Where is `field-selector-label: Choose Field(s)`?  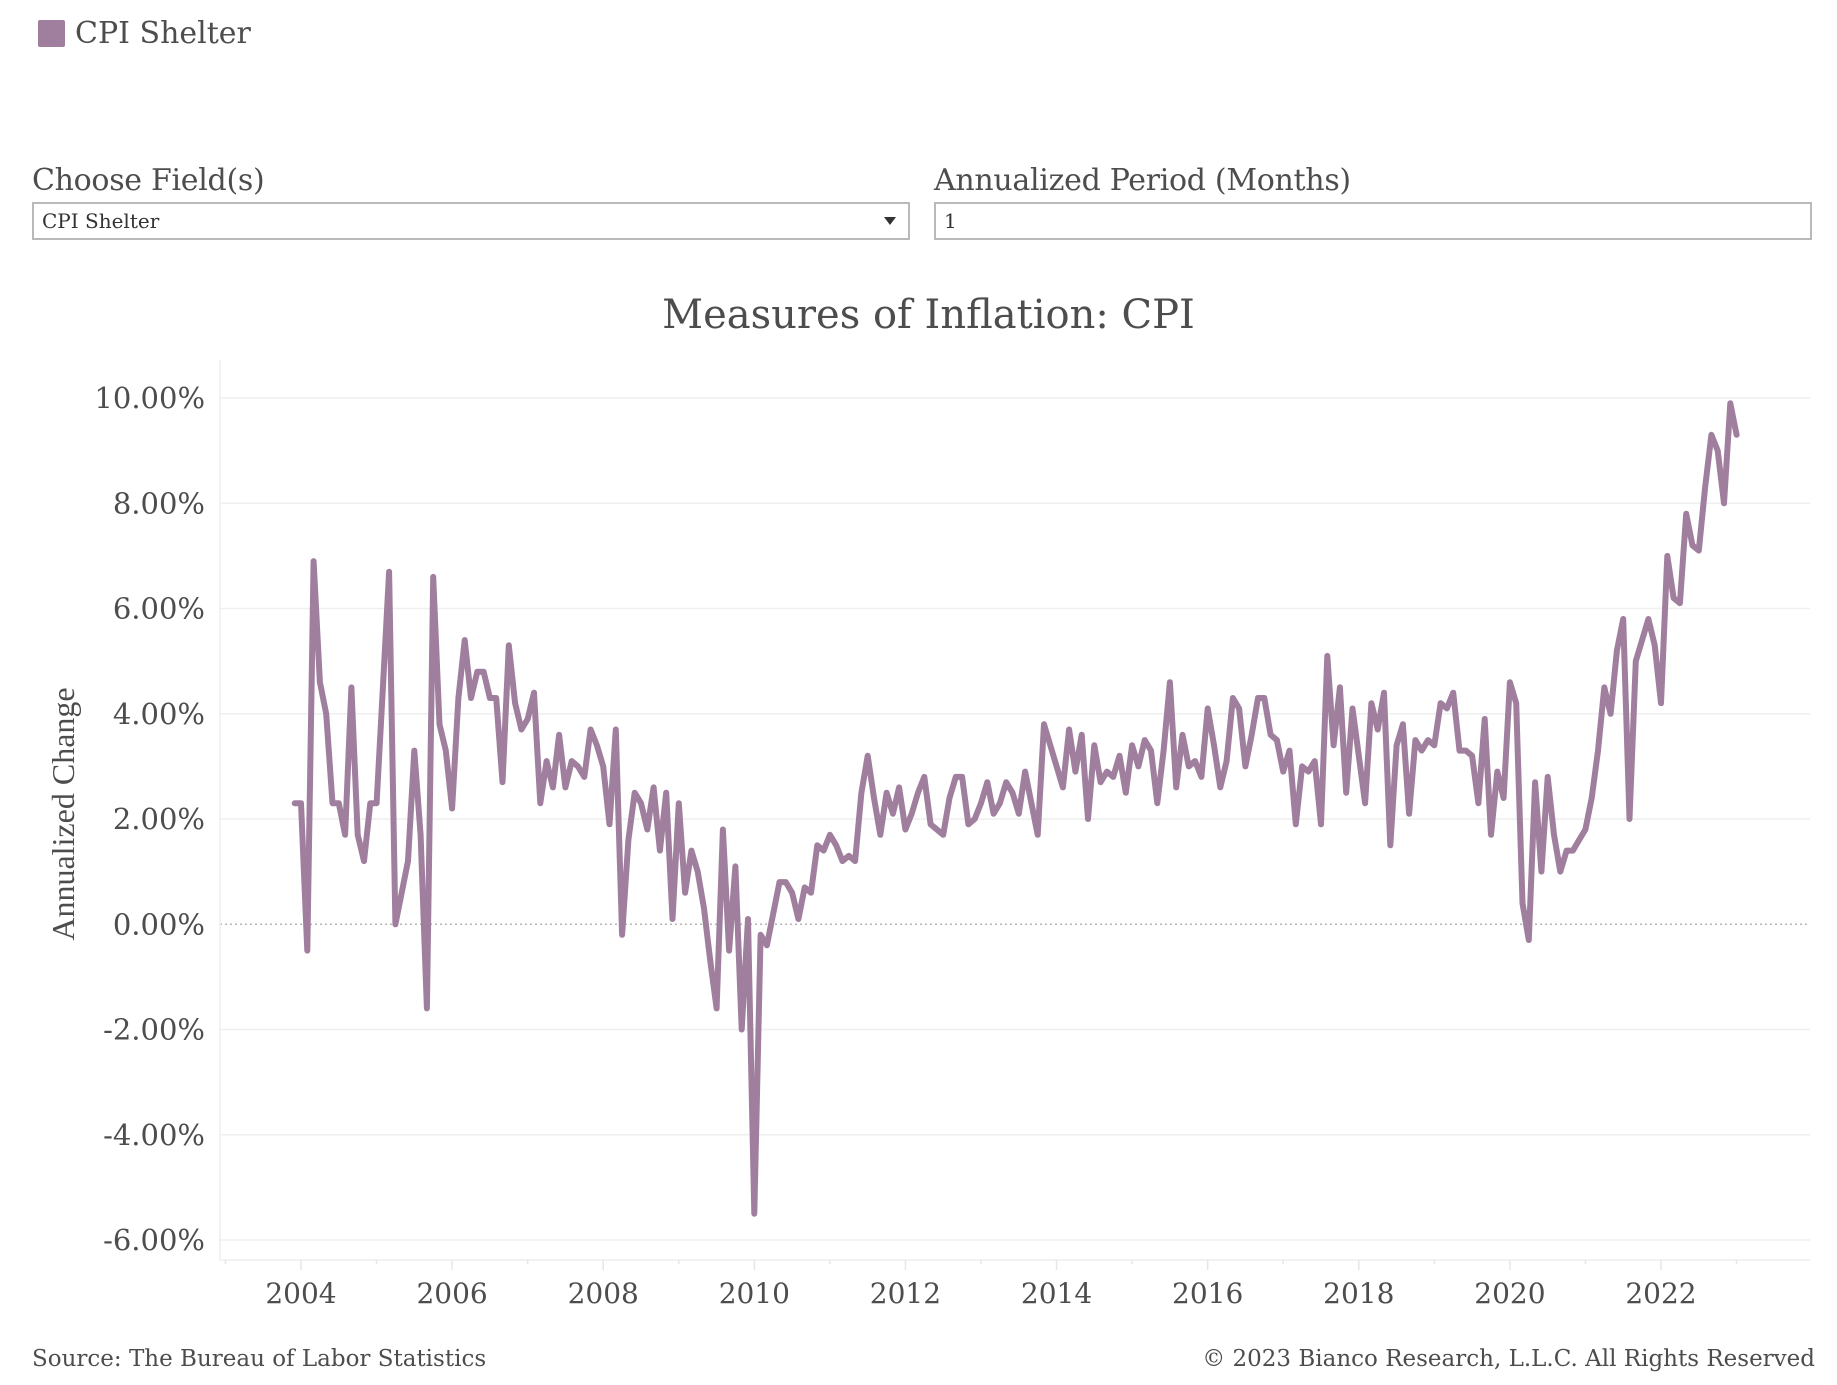
field-selector-label: Choose Field(s) is located at coordinates (148, 180).